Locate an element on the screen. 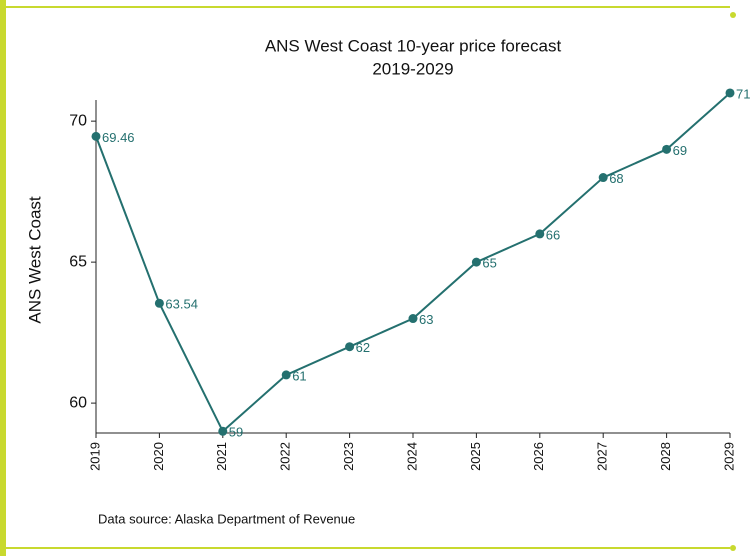 The image size is (754, 556). frame-left is located at coordinates (3, 278).